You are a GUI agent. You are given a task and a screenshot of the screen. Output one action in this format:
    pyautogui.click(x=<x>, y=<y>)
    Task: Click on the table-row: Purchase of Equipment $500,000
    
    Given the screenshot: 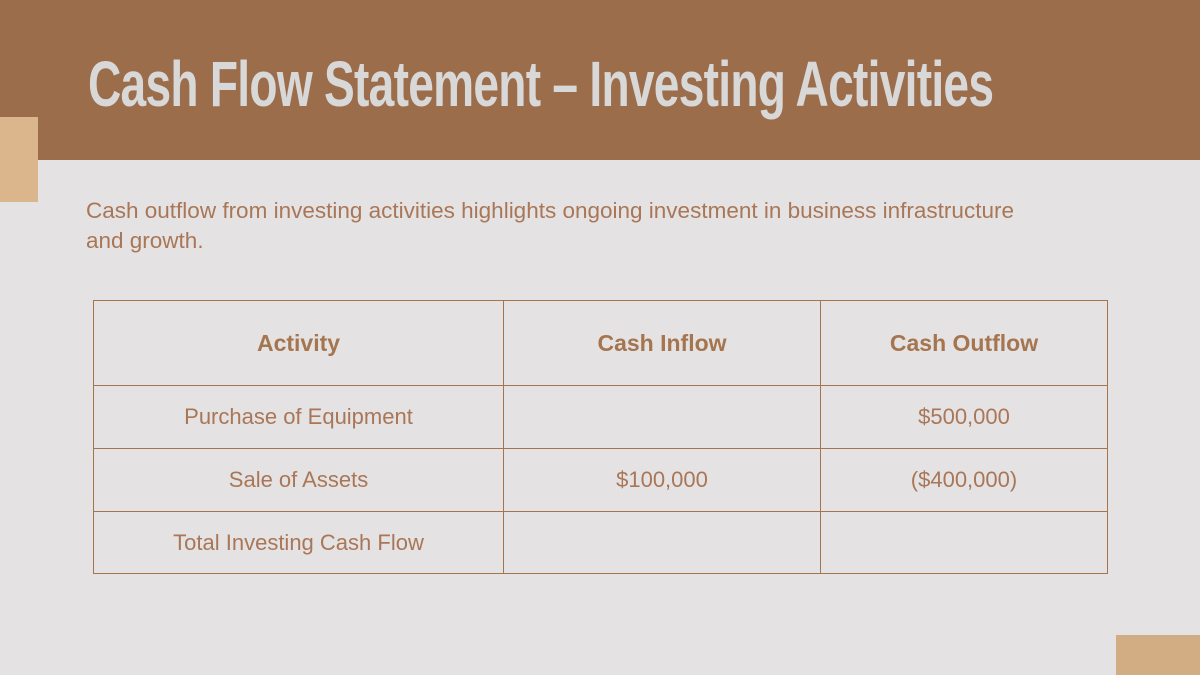 What is the action you would take?
    pyautogui.click(x=600, y=417)
    